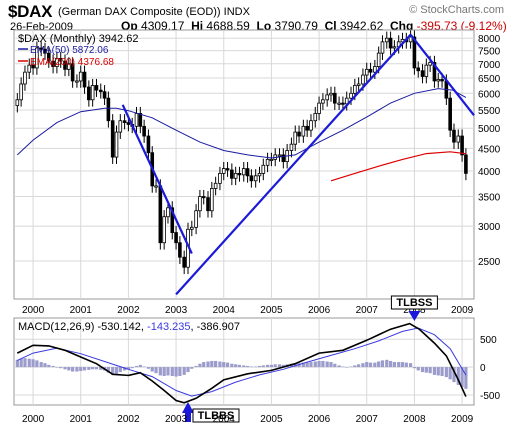  What do you see at coordinates (488, 340) in the screenshot?
I see `macd-y-tick-label: 500` at bounding box center [488, 340].